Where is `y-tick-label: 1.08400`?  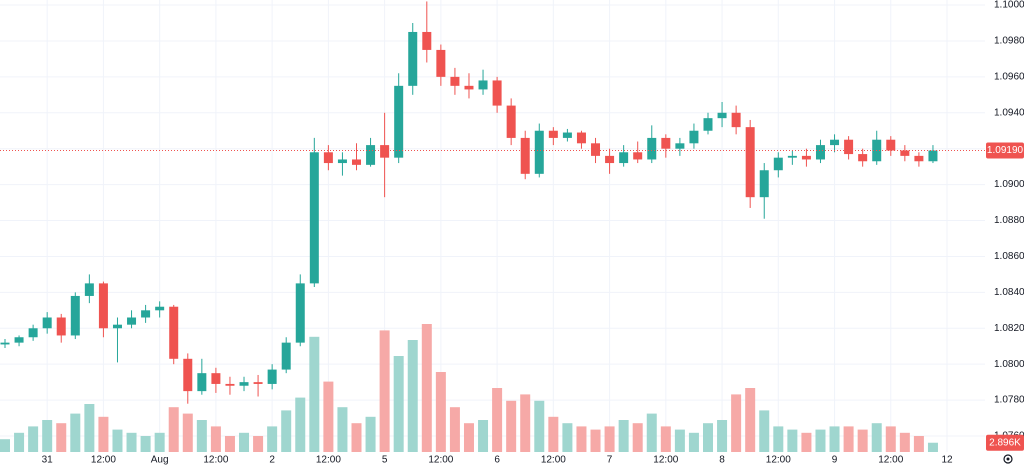 y-tick-label: 1.08400 is located at coordinates (1009, 292).